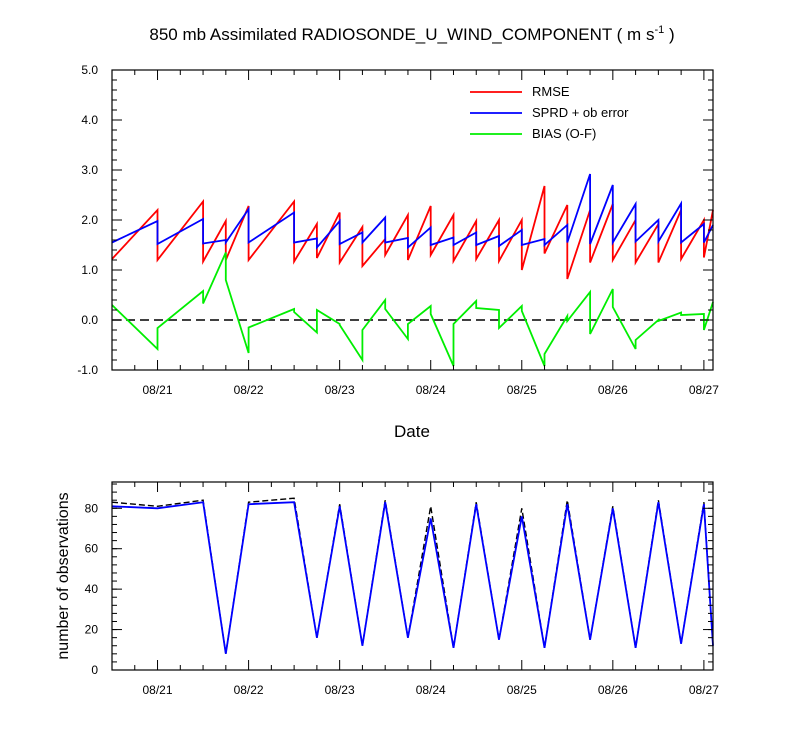 Image resolution: width=800 pixels, height=750 pixels. I want to click on top-series-bias-o-f, so click(412, 309).